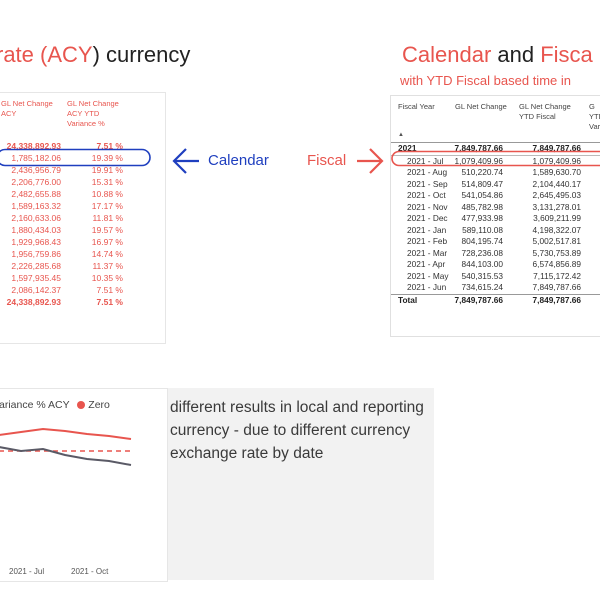  I want to click on table-row: 2021 - Apr 844,103.00 6,574,856.89, so click(495, 265).